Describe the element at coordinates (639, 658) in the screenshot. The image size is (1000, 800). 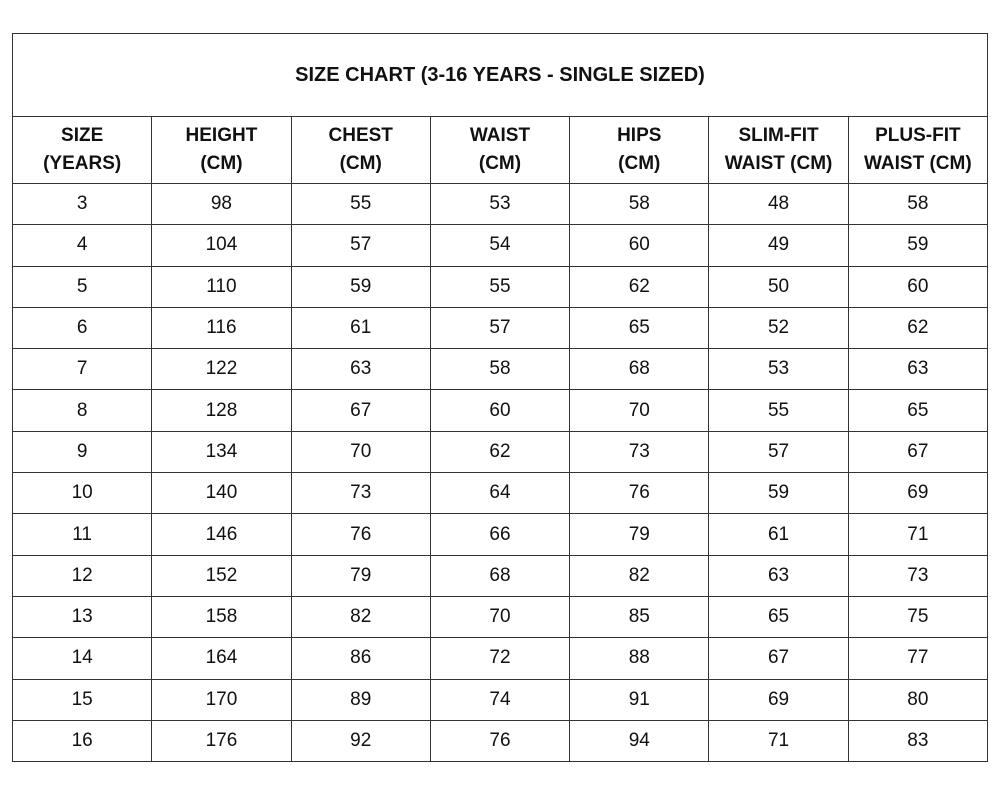
I see `cell-hips: 88` at that location.